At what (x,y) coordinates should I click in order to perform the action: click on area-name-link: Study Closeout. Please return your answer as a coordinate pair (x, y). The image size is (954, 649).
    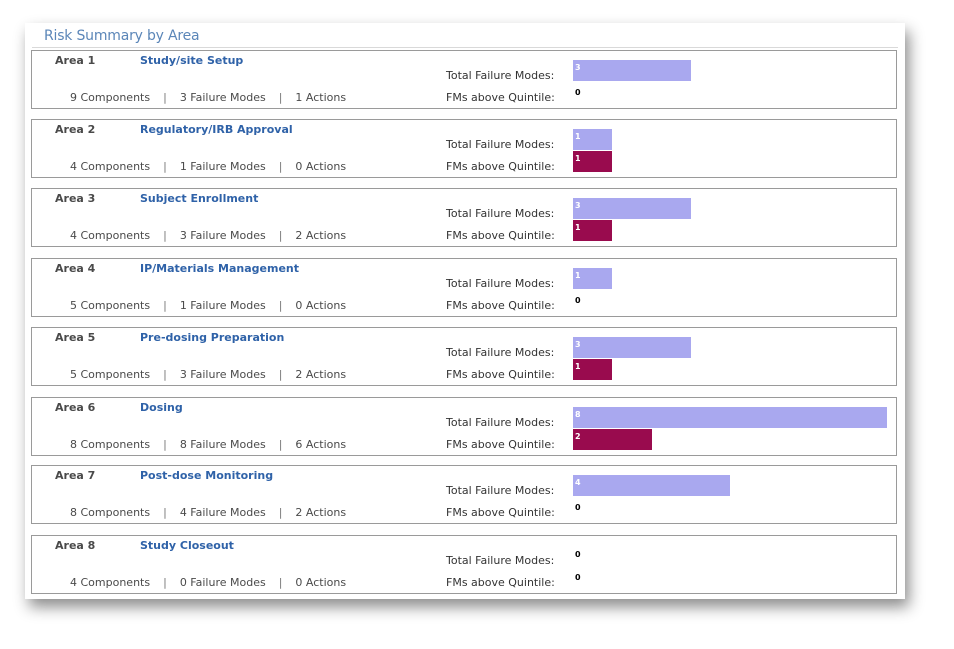
    Looking at the image, I should click on (187, 545).